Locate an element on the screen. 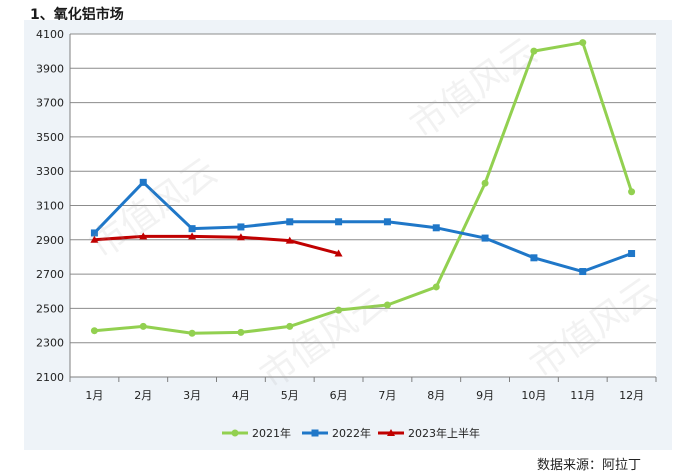 The image size is (675, 475). page-title: 1、氧化铝市场 is located at coordinates (77, 15).